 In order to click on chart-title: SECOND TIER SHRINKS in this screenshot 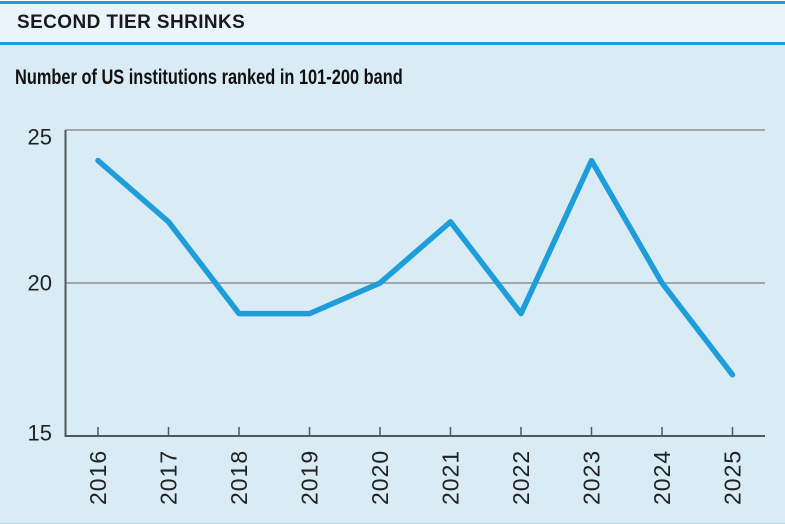, I will do `click(131, 22)`.